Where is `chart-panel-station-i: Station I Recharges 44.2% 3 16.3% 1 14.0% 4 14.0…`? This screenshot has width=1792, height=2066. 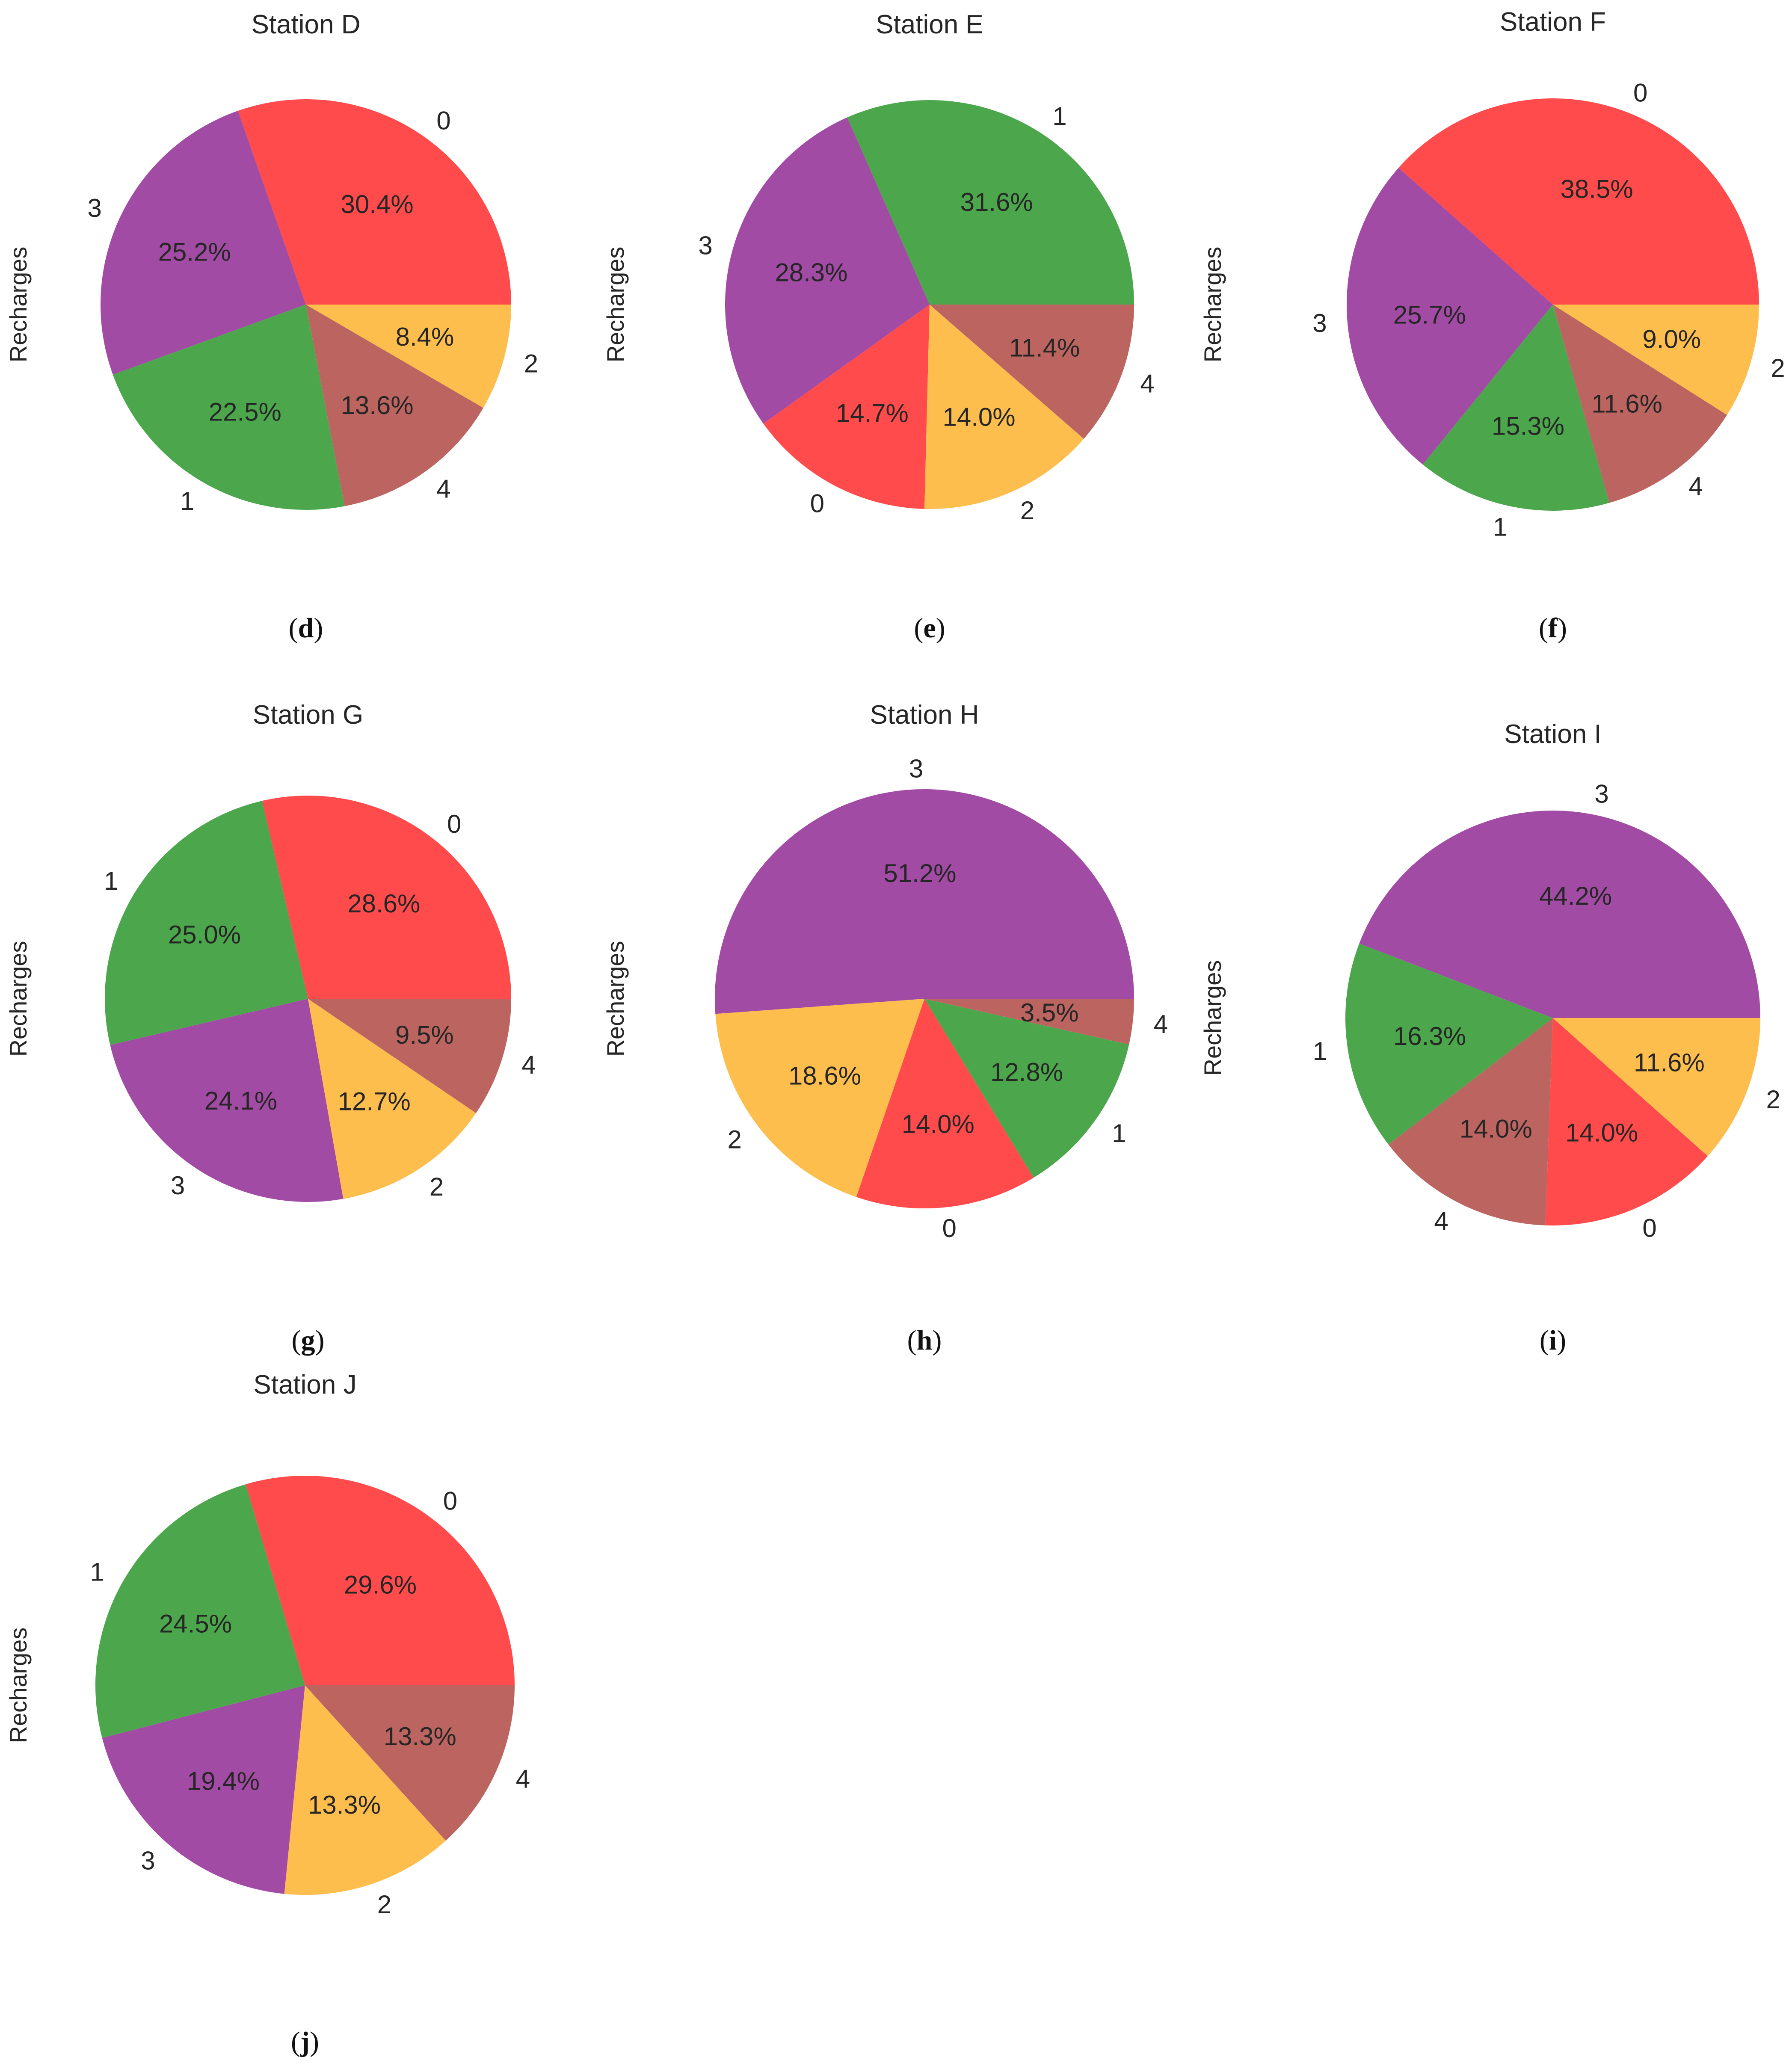
chart-panel-station-i: Station I Recharges 44.2% 3 16.3% 1 14.0% 4 14.0… is located at coordinates (1493, 1048).